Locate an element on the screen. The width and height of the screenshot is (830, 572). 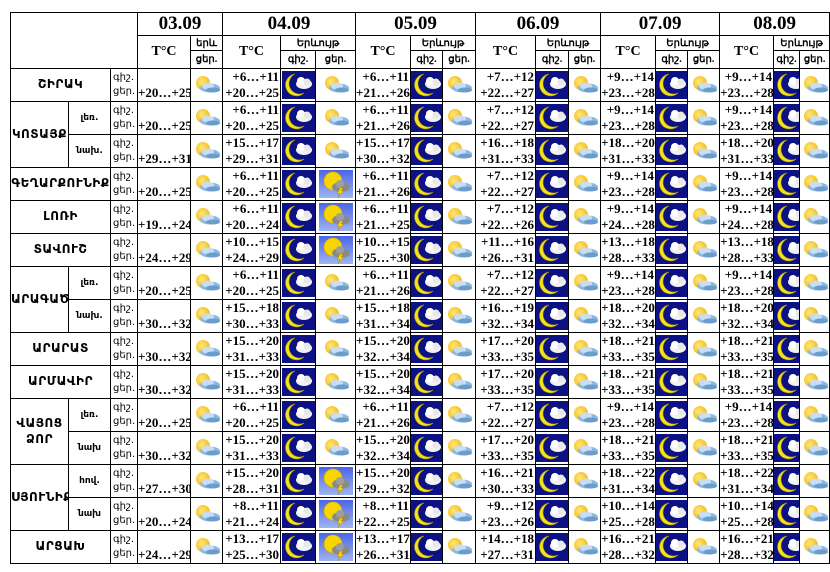
temperature-cell: +13…+18 +28…+33 is located at coordinates (628, 250).